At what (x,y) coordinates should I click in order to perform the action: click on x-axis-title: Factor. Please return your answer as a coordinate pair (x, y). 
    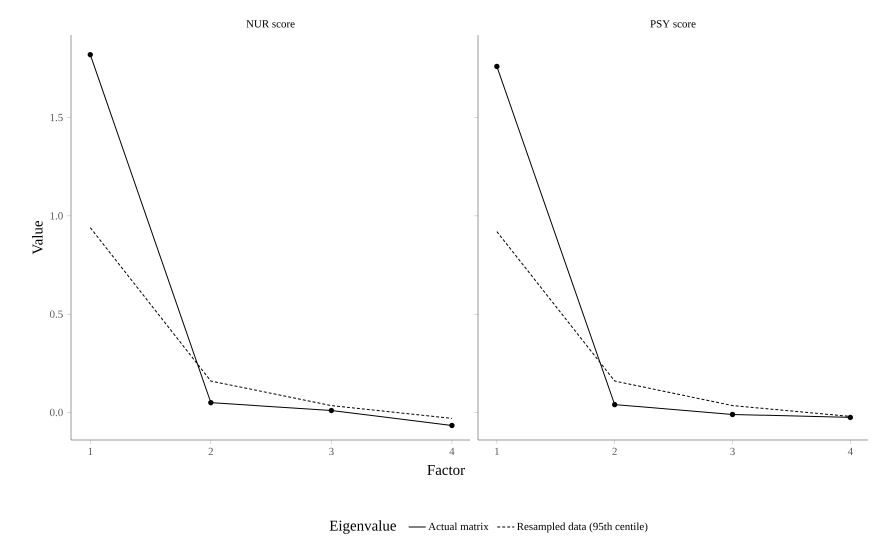
    Looking at the image, I should click on (446, 470).